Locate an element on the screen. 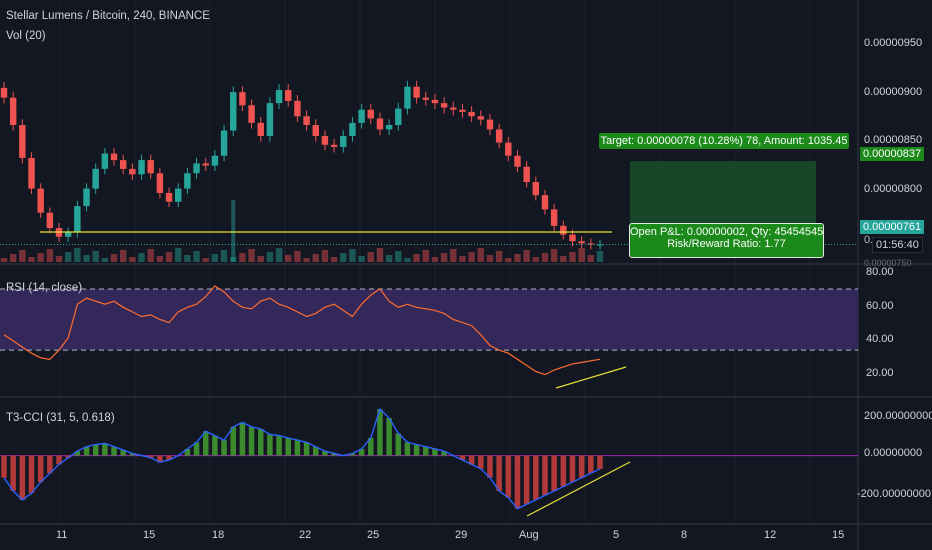  cci-tick: -200.00000000 is located at coordinates (894, 494).